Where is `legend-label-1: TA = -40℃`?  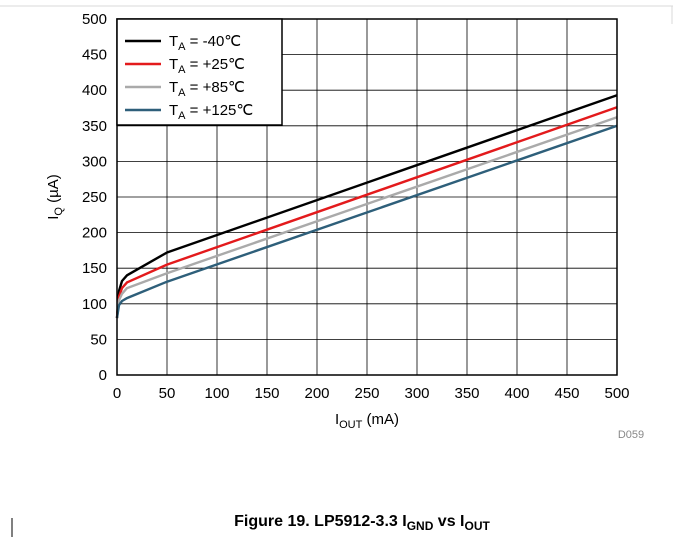 legend-label-1: TA = -40℃ is located at coordinates (205, 43).